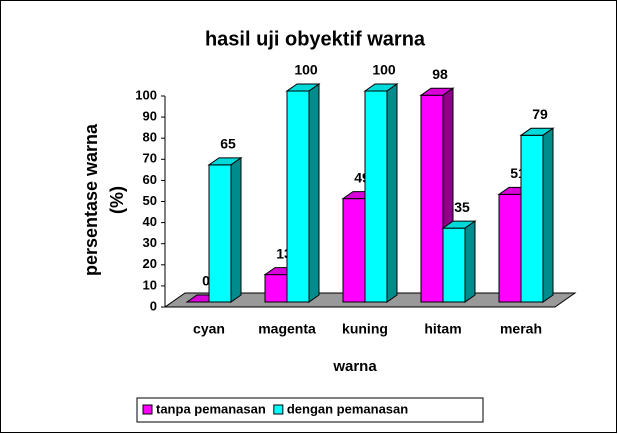  I want to click on x-tick-label: magenta, so click(287, 329).